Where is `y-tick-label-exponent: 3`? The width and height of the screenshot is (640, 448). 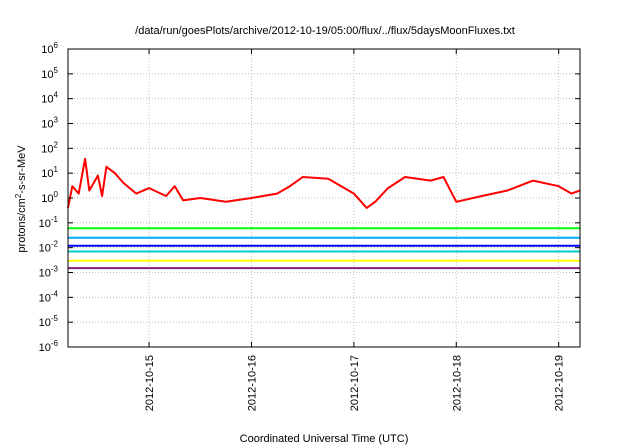
y-tick-label-exponent: 3 is located at coordinates (56, 120).